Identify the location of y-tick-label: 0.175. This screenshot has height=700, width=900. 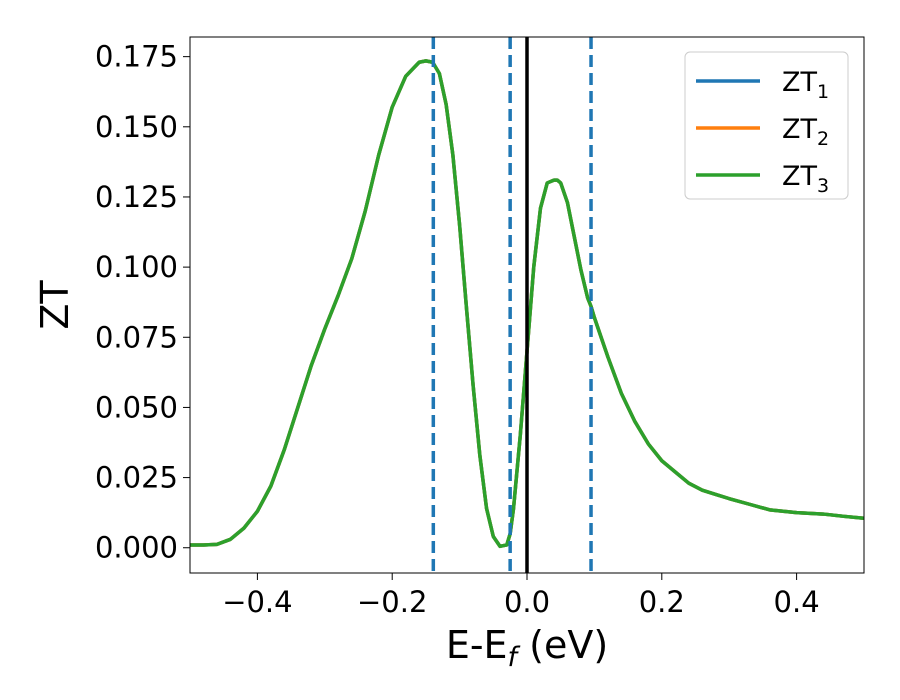
(136, 57).